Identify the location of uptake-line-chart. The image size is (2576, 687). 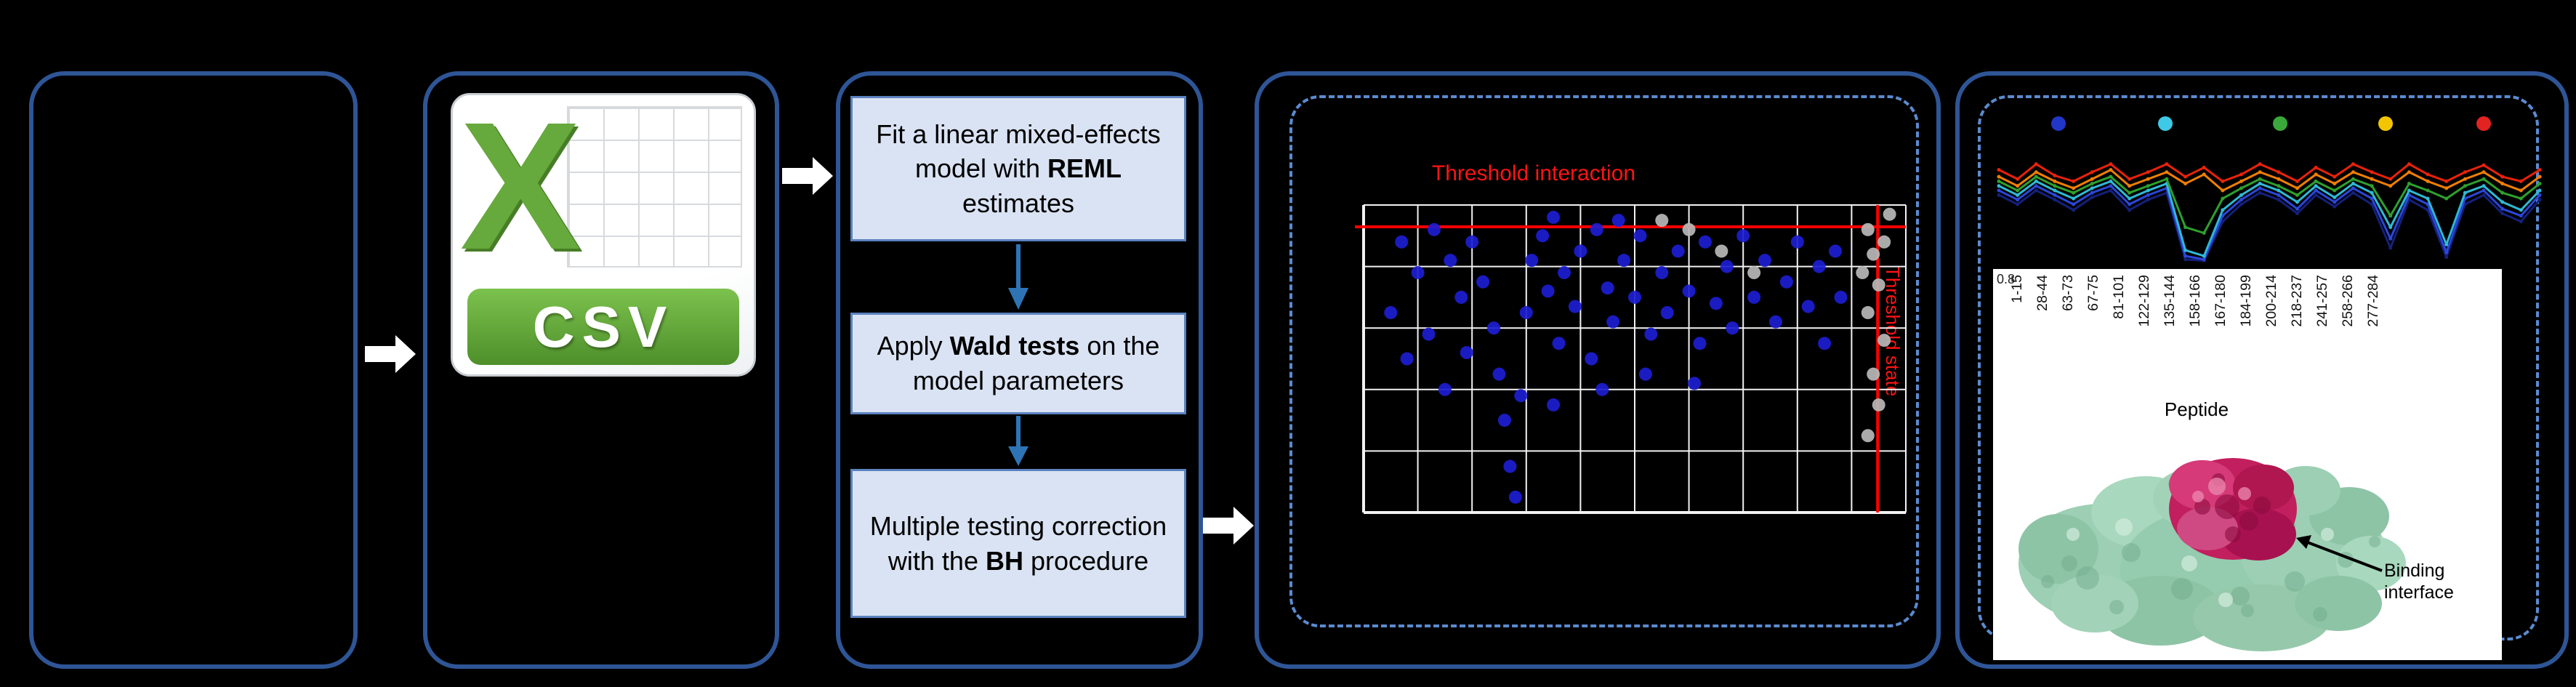
(2269, 212).